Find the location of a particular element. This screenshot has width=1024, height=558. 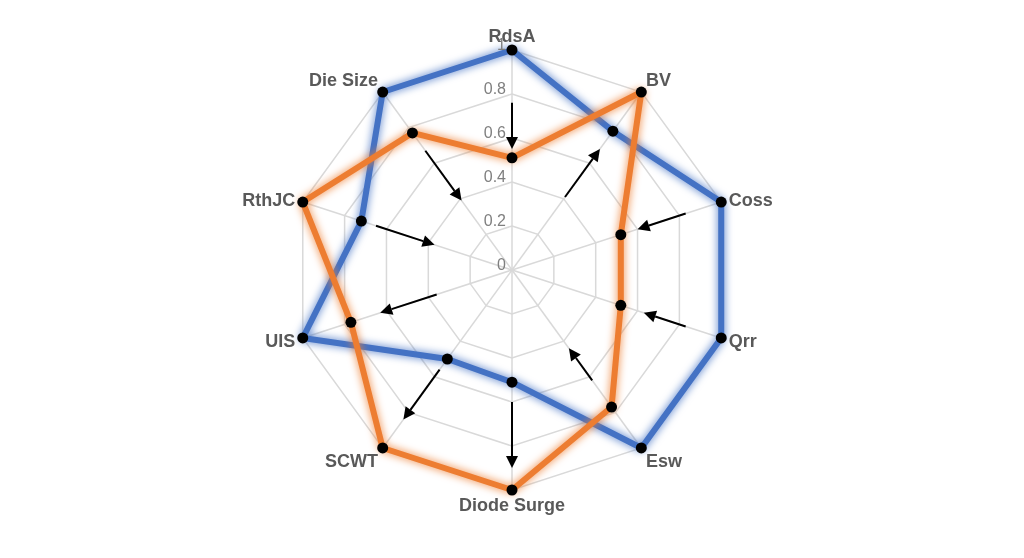

spoke-label: Esw is located at coordinates (665, 461).